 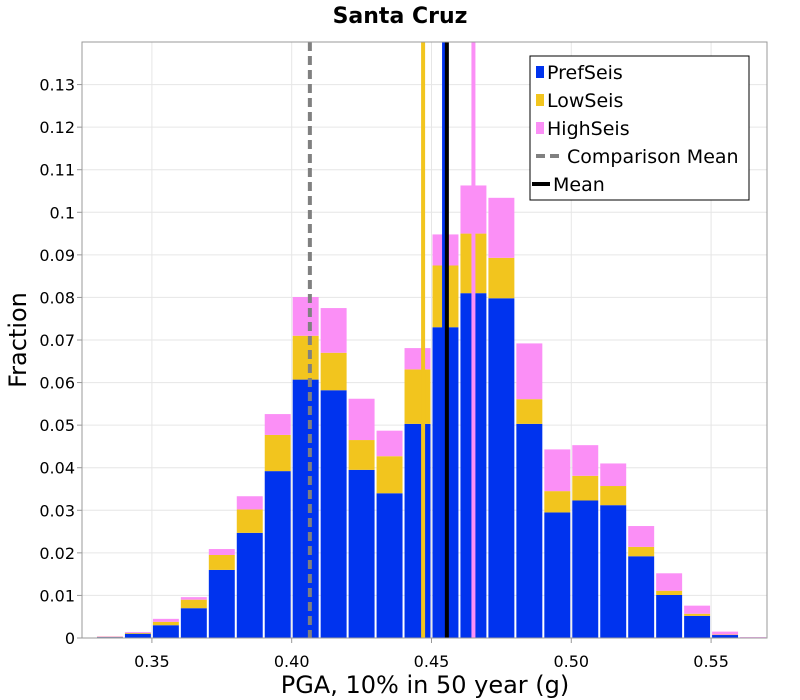 I want to click on legend-box, so click(x=639, y=128).